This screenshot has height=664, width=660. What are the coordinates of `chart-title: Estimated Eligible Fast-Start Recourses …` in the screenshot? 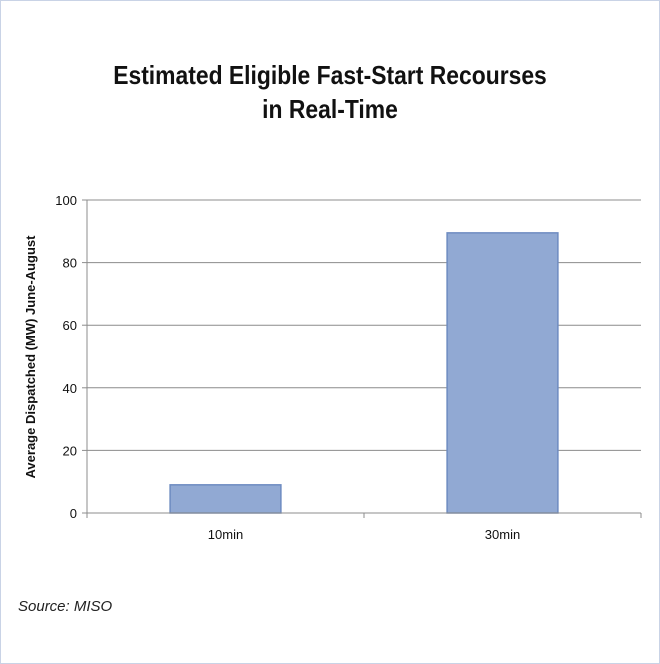 It's located at (330, 92).